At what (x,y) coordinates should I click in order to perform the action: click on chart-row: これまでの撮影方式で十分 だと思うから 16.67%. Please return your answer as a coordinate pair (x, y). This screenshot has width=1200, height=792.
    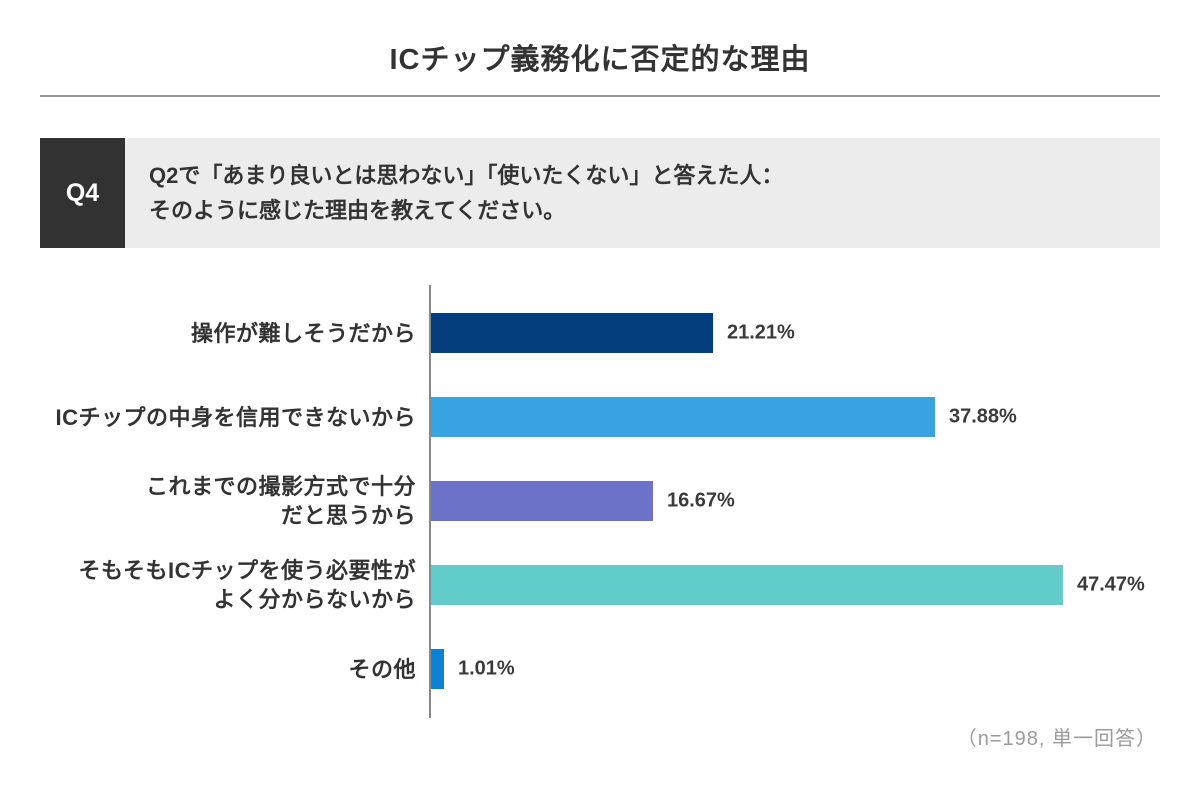
    Looking at the image, I should click on (610, 501).